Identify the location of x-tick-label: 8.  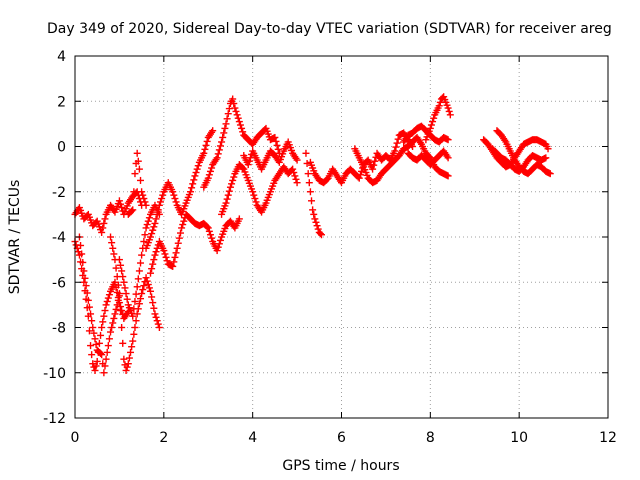
(430, 438).